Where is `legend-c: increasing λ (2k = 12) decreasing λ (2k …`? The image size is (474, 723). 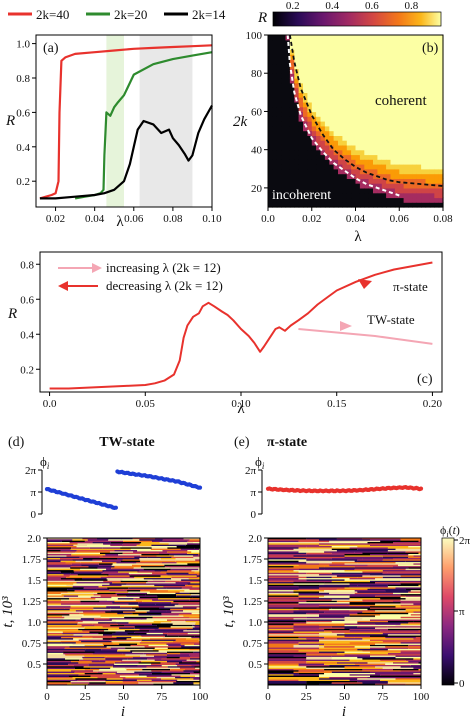 legend-c: increasing λ (2k = 12) decreasing λ (2k … is located at coordinates (140, 276).